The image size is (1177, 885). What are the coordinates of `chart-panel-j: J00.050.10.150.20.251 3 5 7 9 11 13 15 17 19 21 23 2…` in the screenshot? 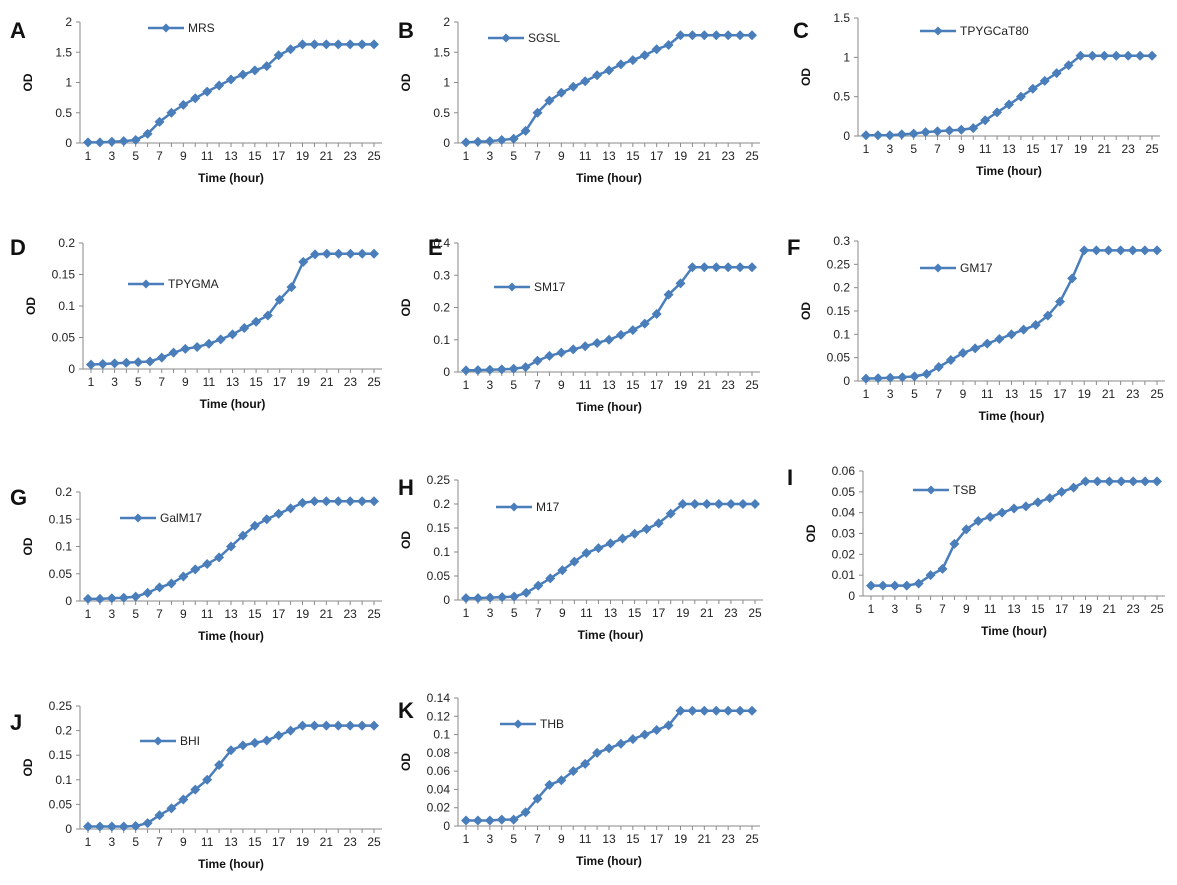 It's located at (196, 785).